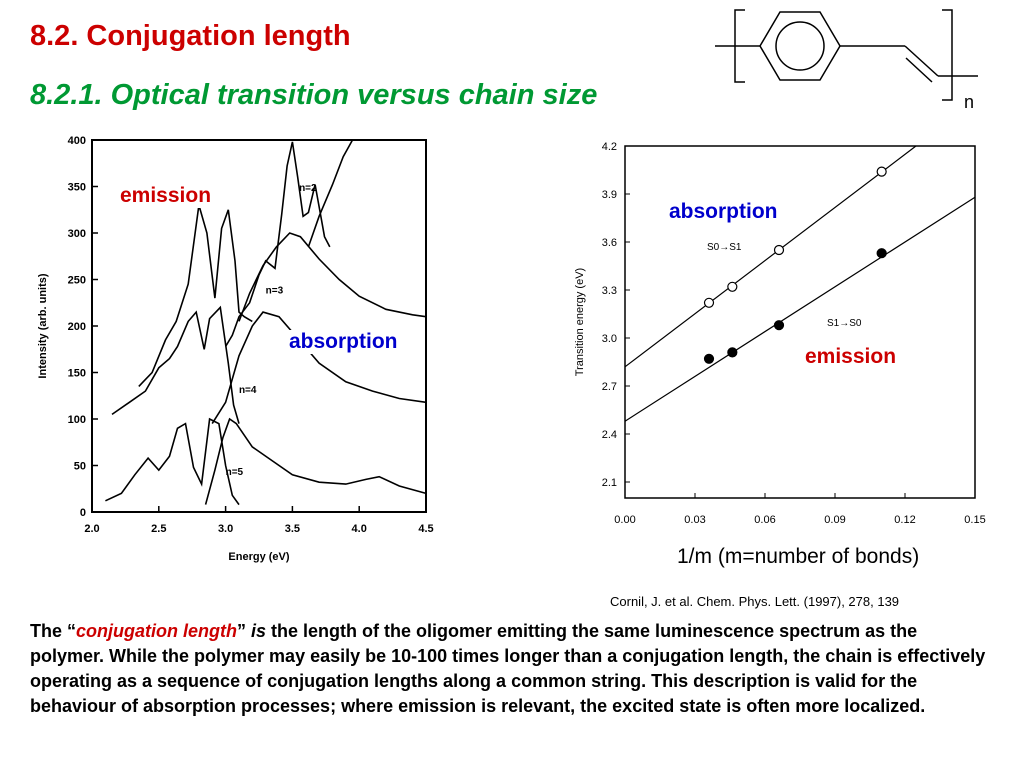 This screenshot has width=1024, height=768. Describe the element at coordinates (919, 70) in the screenshot. I see `vinyl-double-bond-inner` at that location.